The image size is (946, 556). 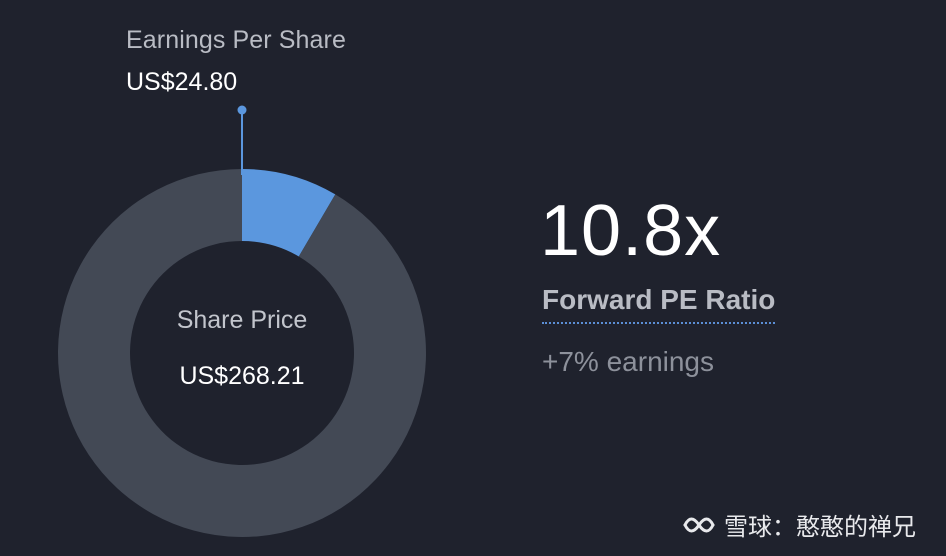 I want to click on pe-ratio-value: 10.8x, so click(x=631, y=231).